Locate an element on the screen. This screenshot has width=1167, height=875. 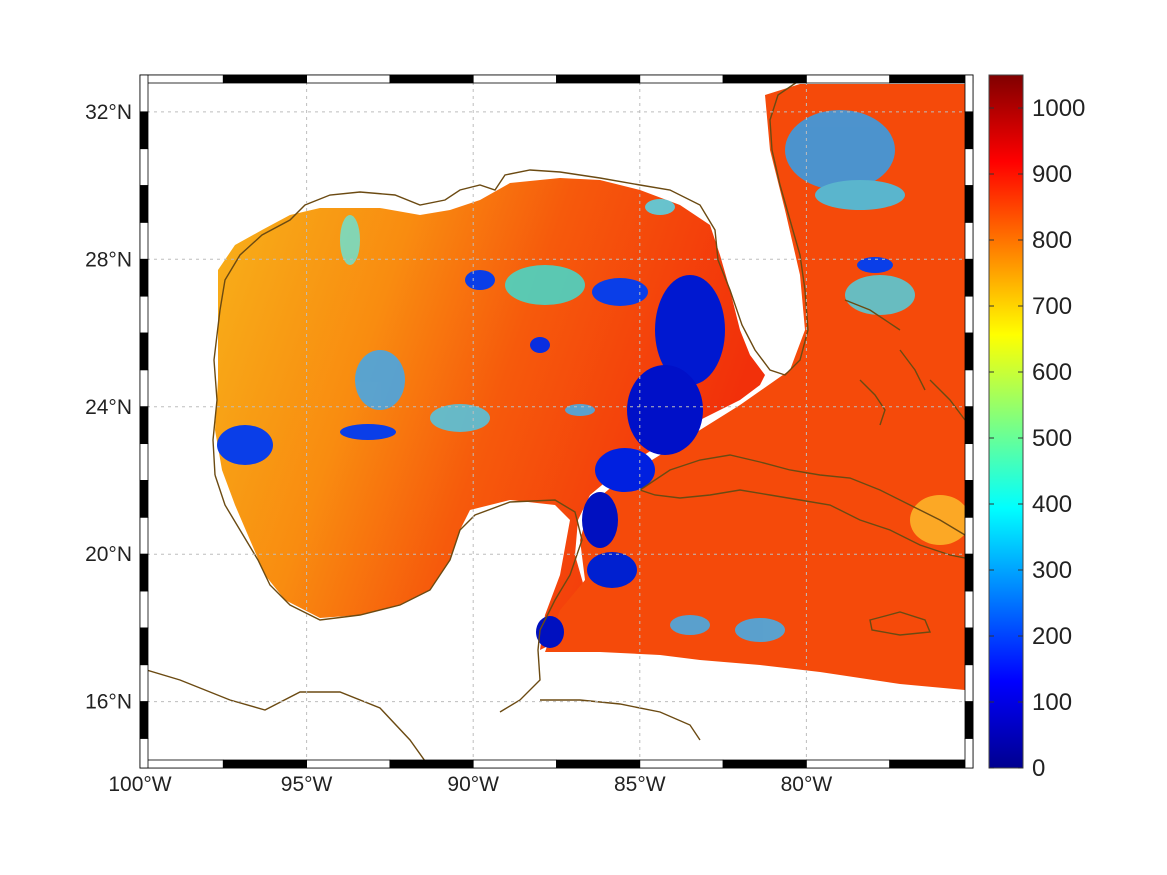
cuba-coast is located at coordinates (805, 507).